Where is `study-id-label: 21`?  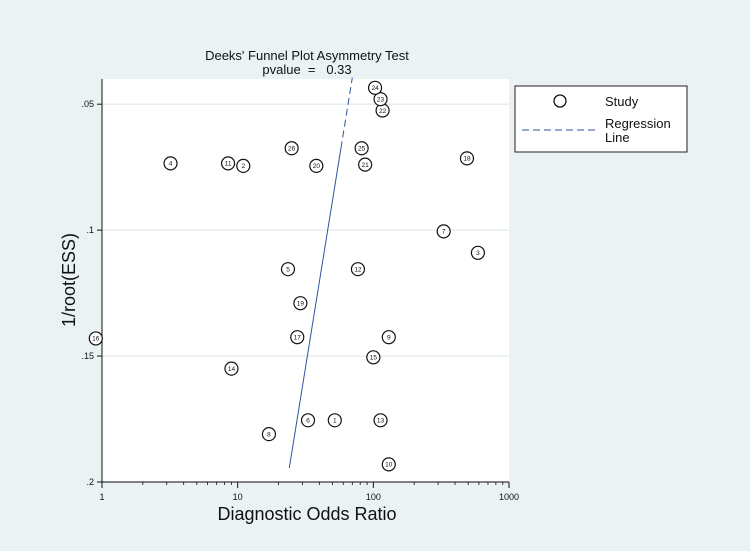 study-id-label: 21 is located at coordinates (366, 165).